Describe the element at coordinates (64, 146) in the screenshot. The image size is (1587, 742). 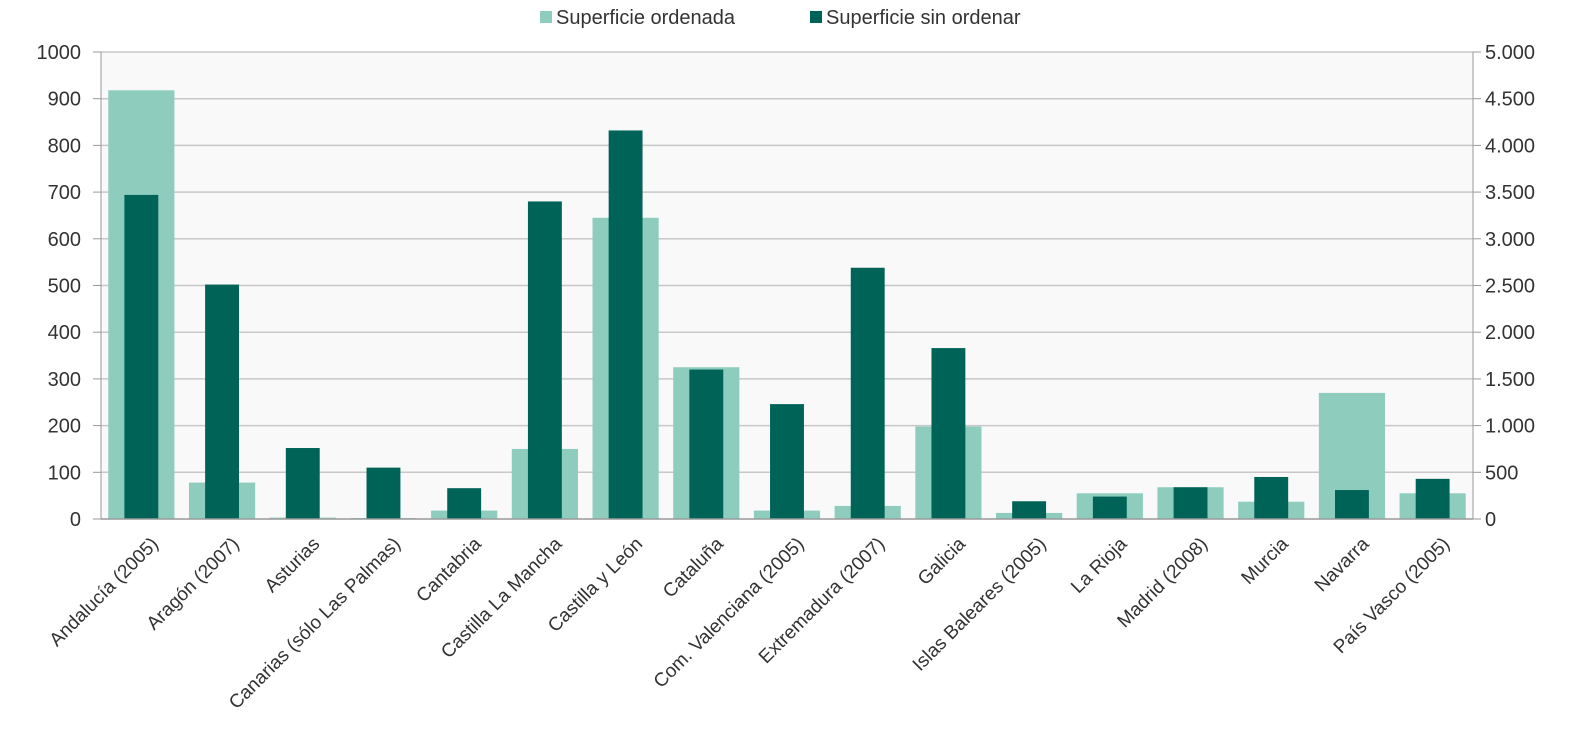
I see `left-tick-label: 800` at that location.